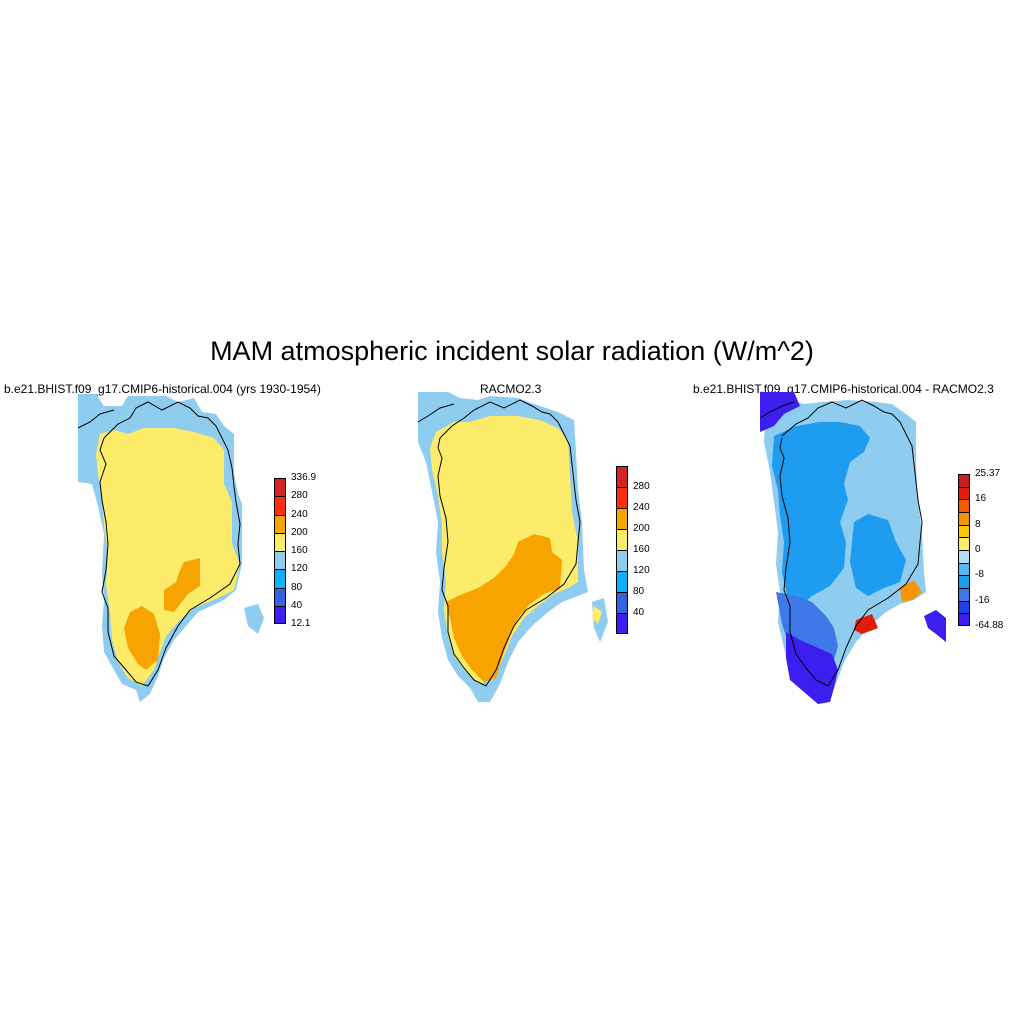 The height and width of the screenshot is (1024, 1024). I want to click on greenland-map-model, so click(170, 548).